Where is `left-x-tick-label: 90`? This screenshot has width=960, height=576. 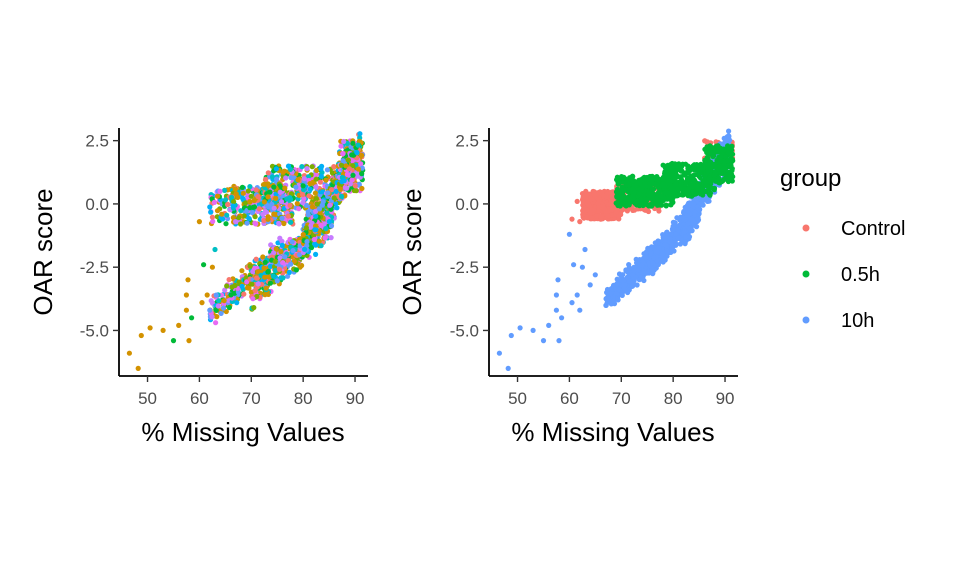
left-x-tick-label: 90 is located at coordinates (355, 398).